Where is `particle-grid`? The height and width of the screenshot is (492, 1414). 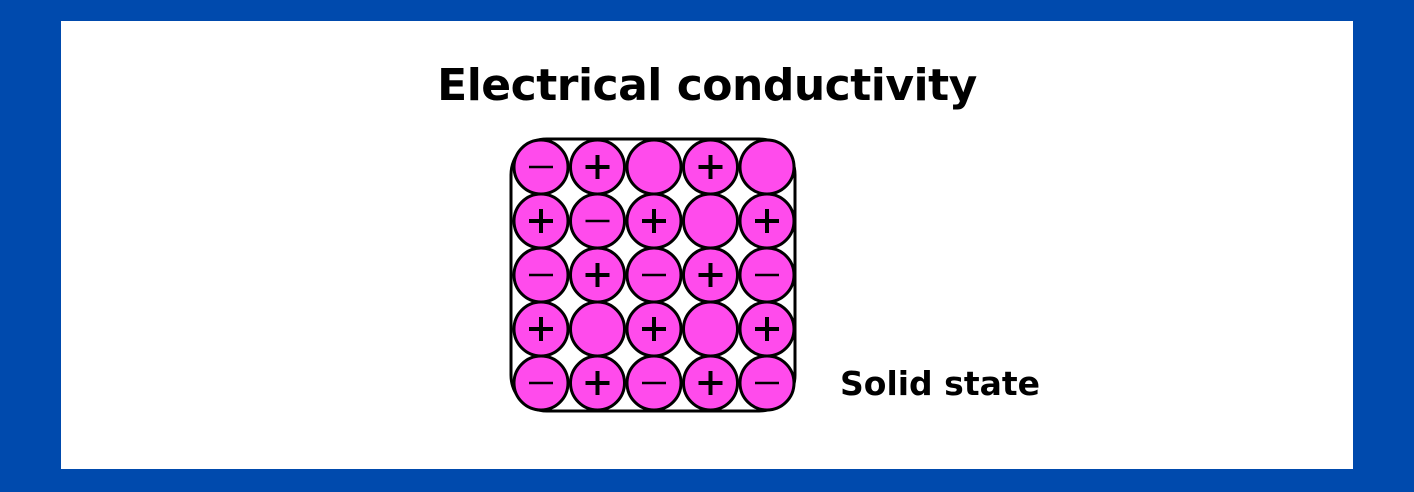 particle-grid is located at coordinates (654, 275).